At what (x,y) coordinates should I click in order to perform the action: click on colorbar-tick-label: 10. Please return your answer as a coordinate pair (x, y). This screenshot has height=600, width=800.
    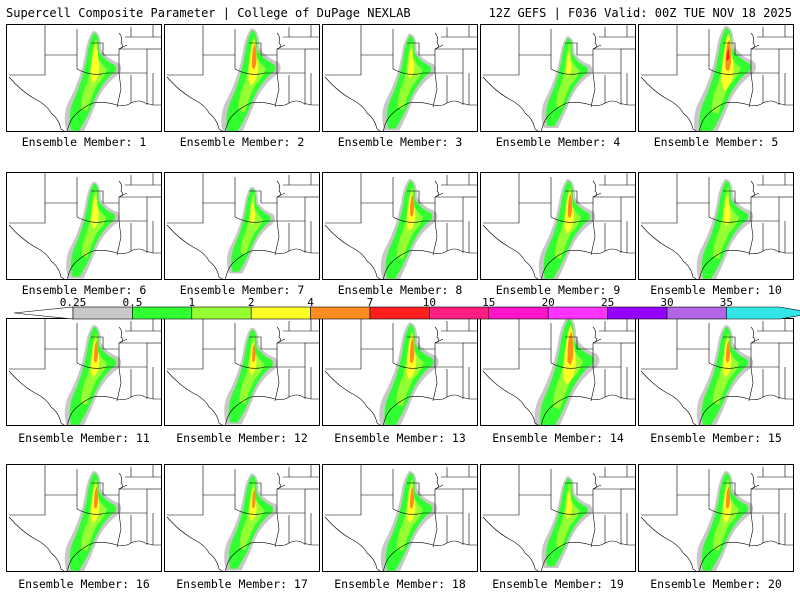
    Looking at the image, I should click on (429, 302).